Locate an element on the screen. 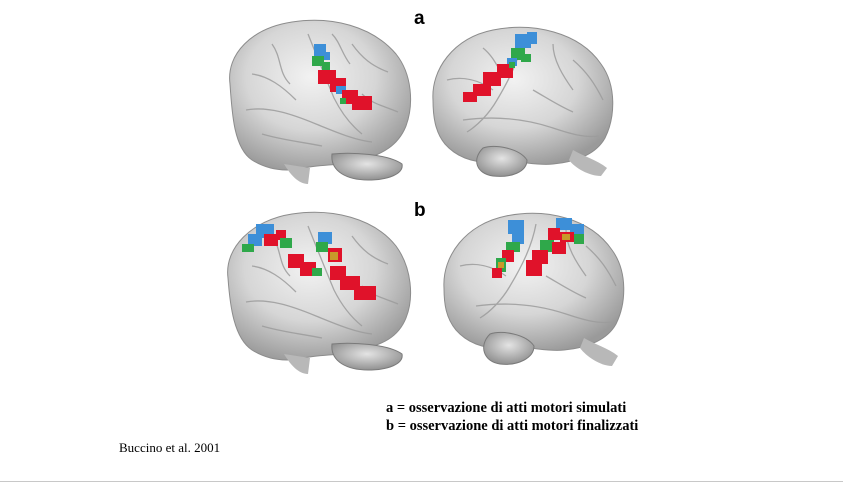 The width and height of the screenshot is (843, 484). brain-b-left-hemisphere is located at coordinates (319, 292).